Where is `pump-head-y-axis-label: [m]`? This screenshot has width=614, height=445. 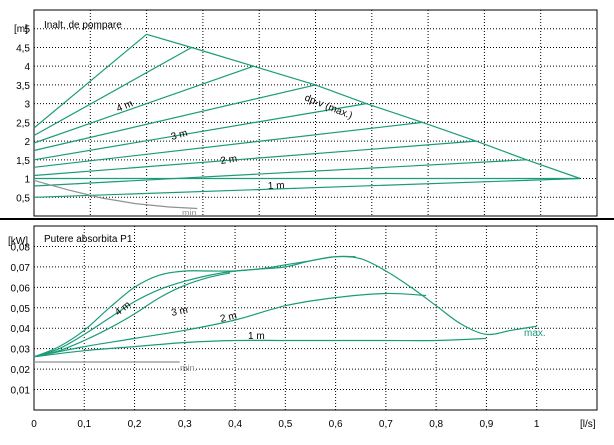 pump-head-y-axis-label: [m] is located at coordinates (21, 29).